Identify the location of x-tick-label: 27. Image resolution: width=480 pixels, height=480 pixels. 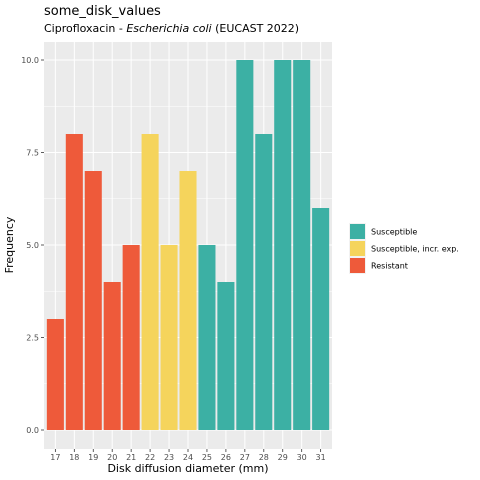
(245, 457).